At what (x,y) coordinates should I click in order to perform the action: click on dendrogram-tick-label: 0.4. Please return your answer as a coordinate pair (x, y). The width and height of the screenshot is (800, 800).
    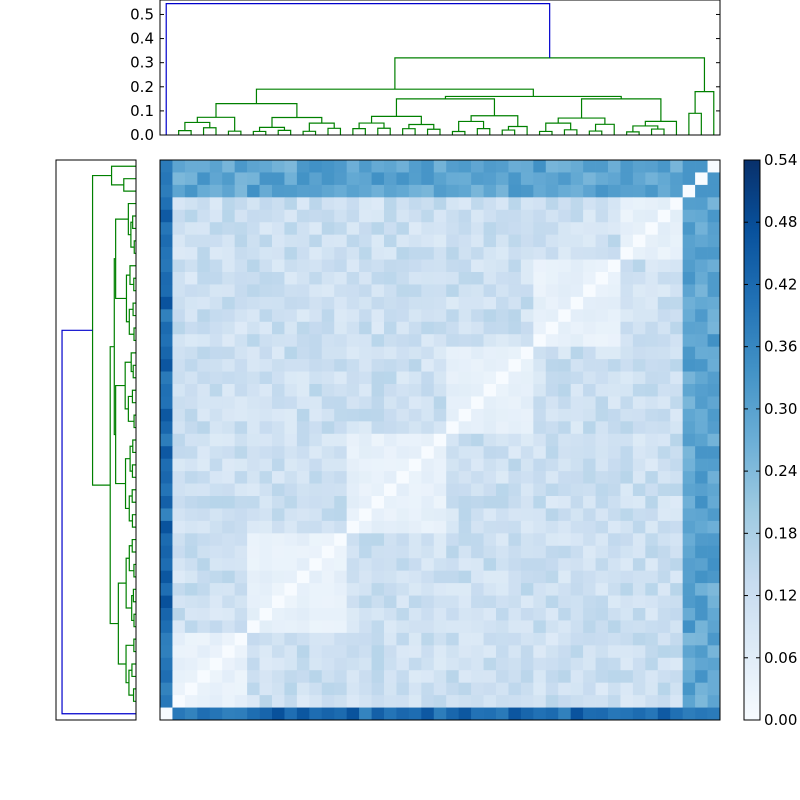
    Looking at the image, I should click on (142, 39).